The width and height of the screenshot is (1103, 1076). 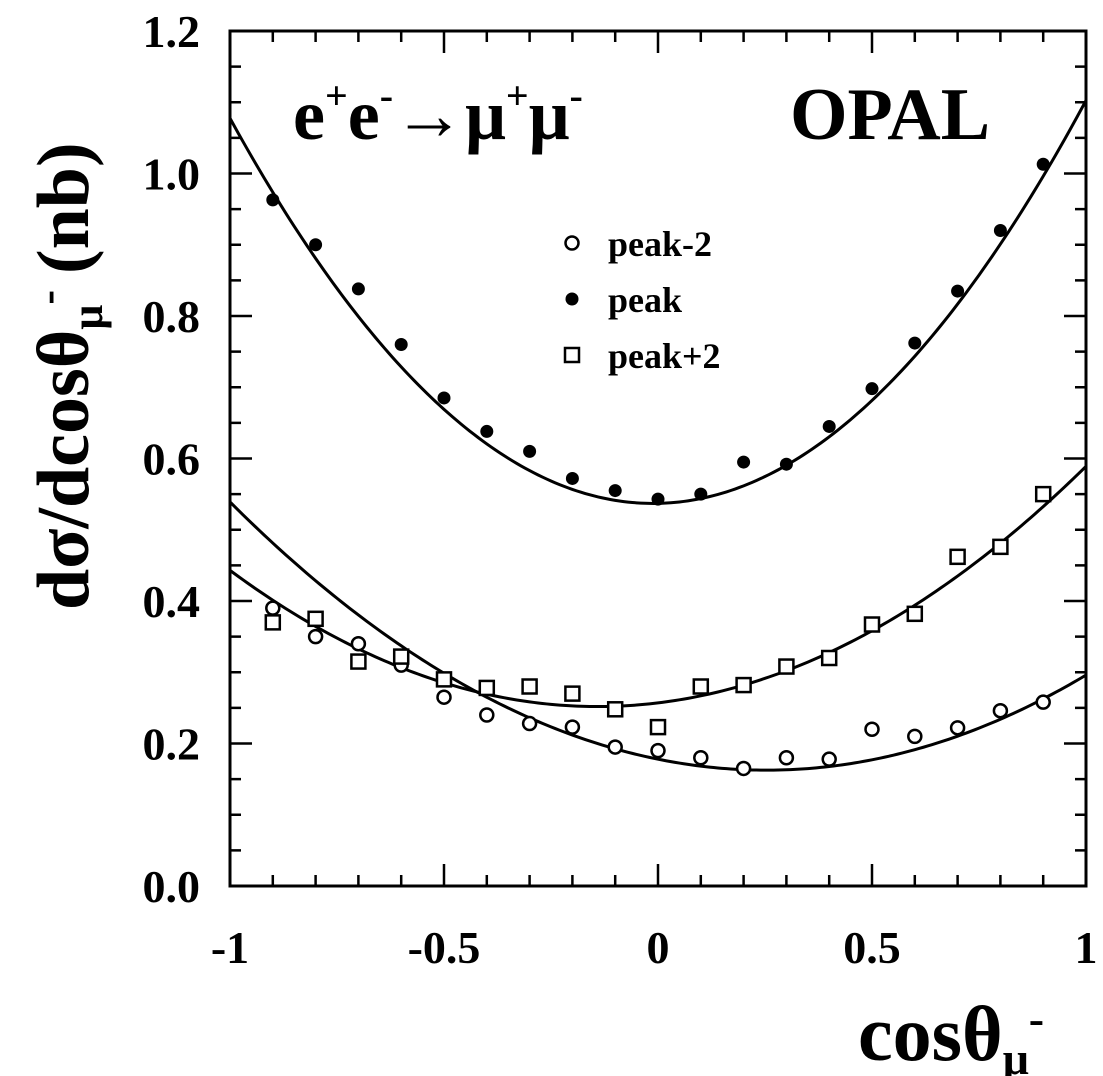 What do you see at coordinates (230, 947) in the screenshot?
I see `x-tick-label: -1` at bounding box center [230, 947].